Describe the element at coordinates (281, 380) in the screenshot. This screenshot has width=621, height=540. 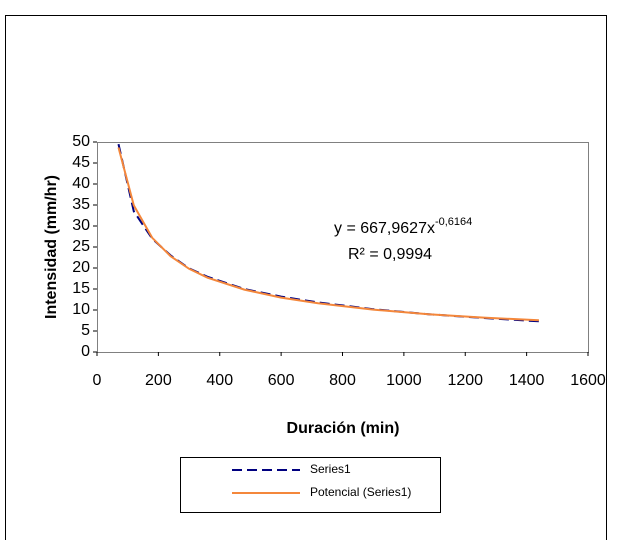
I see `x-tick-label: 600` at that location.